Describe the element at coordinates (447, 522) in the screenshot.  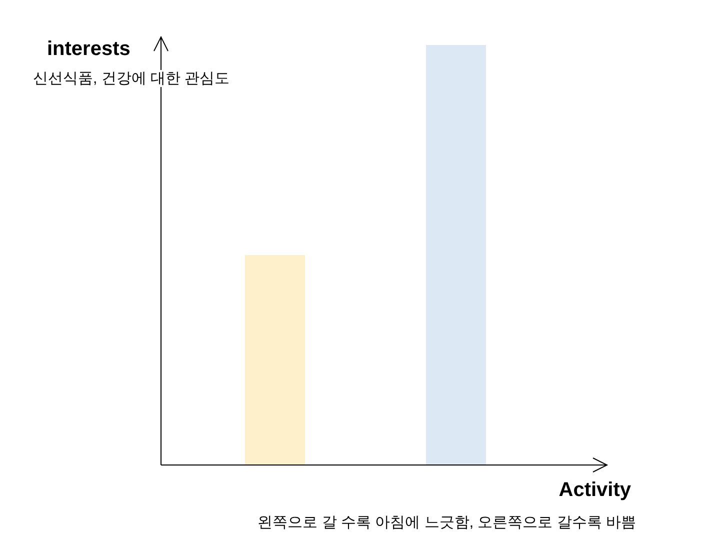
I see `text: 왼쪽으로 갈 수록 아침에 느긋함, 오른쪽으로 갈수록 바쁨` at that location.